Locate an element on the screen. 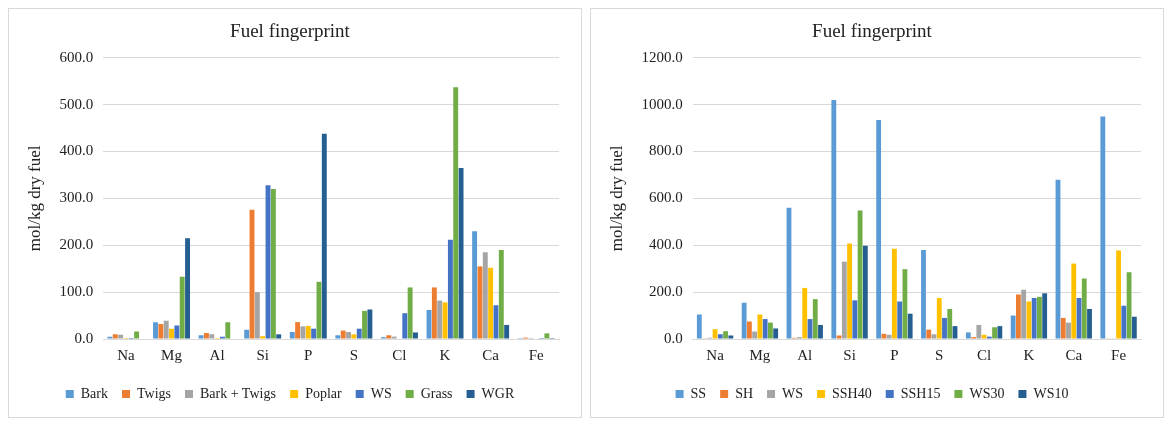  legend-label: WS10 is located at coordinates (1051, 393).